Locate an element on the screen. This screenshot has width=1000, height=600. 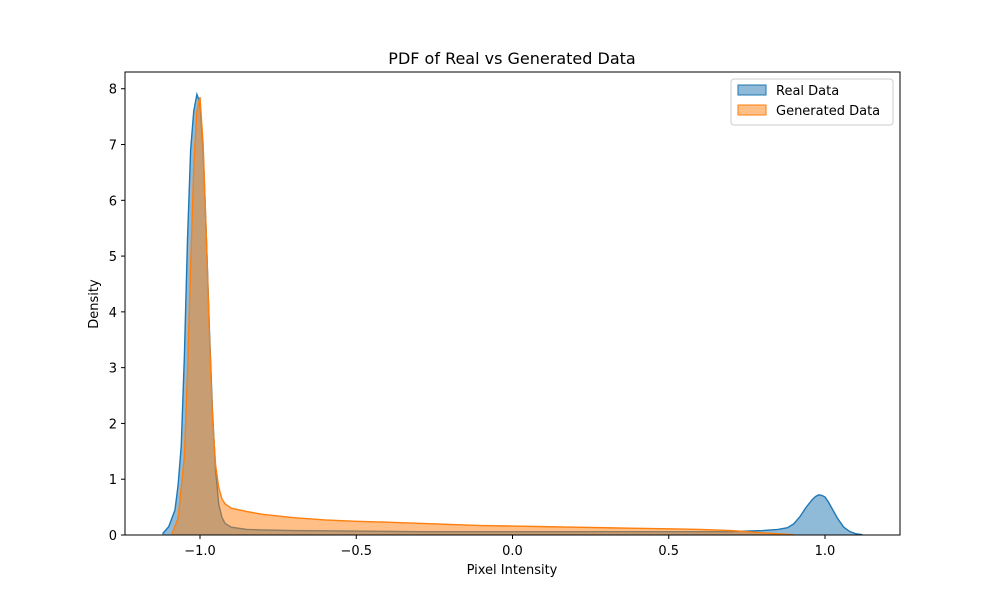
legend-box is located at coordinates (812, 102).